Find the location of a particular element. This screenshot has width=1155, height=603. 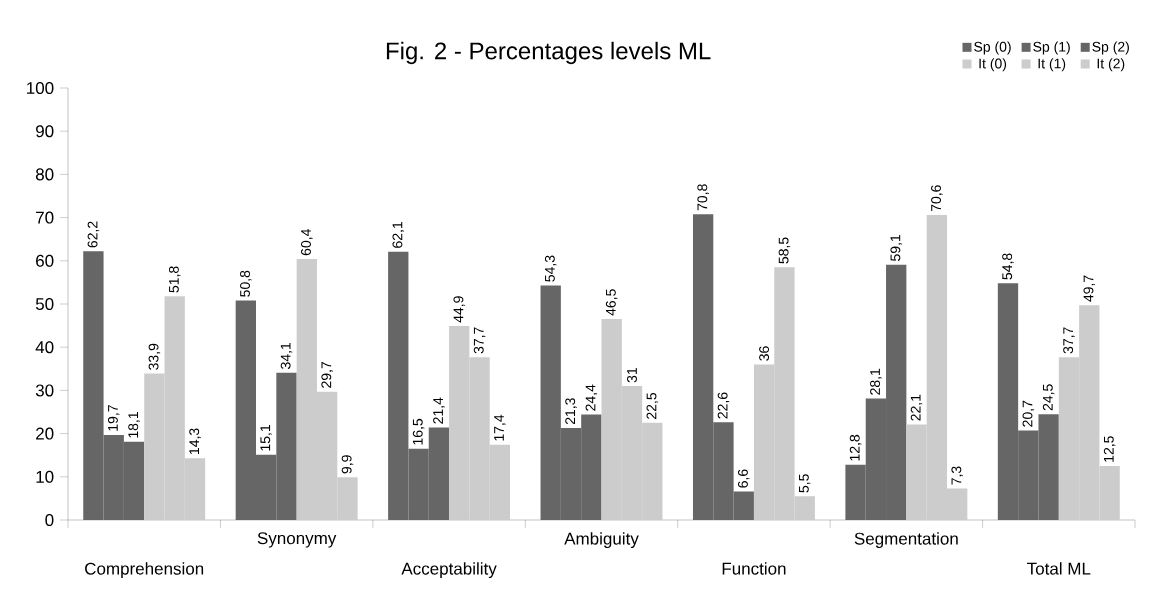

legend-label: Sp (1) is located at coordinates (1051, 48).